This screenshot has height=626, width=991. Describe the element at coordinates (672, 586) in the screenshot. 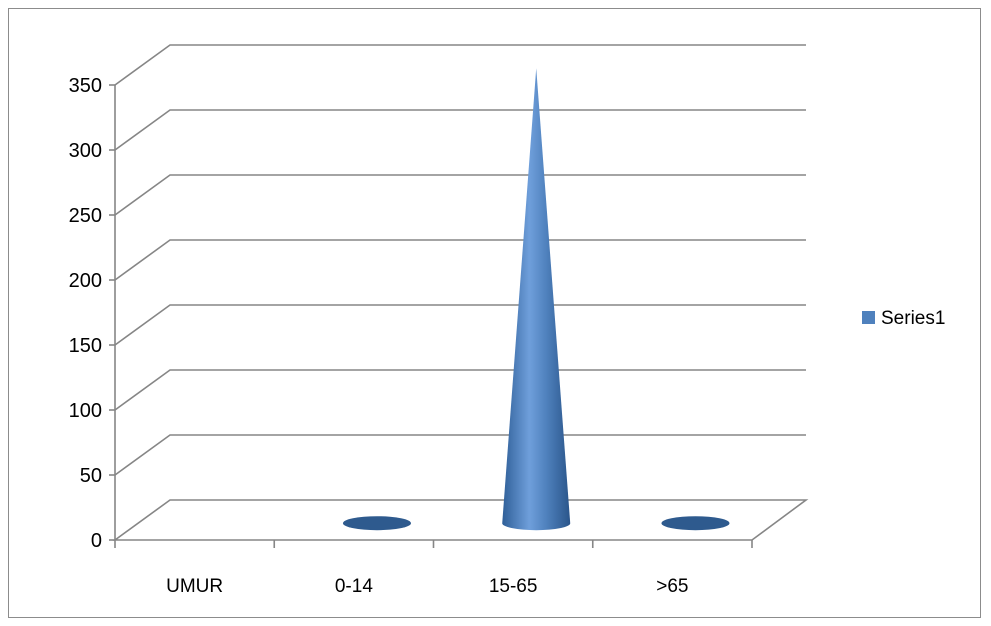

I see `x-tick-label: >65` at that location.